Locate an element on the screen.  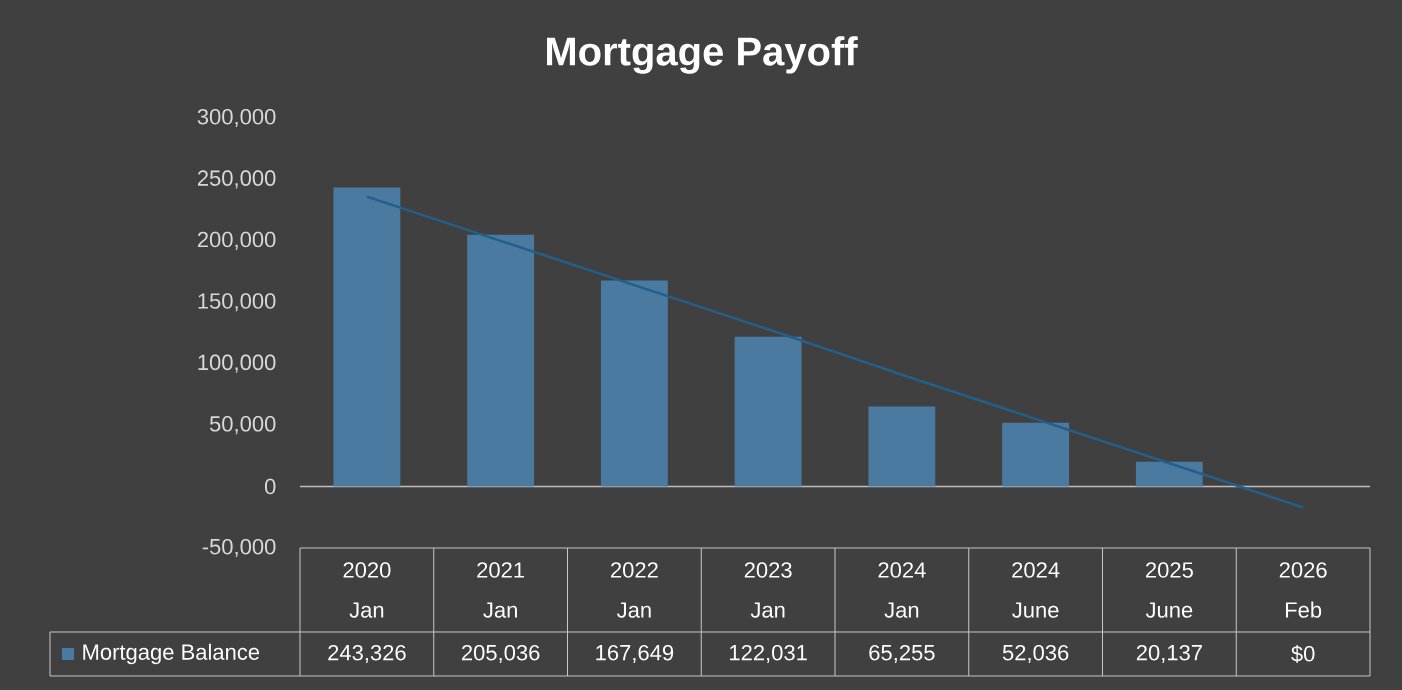
x-tick-label: 2024 Jan is located at coordinates (902, 590).